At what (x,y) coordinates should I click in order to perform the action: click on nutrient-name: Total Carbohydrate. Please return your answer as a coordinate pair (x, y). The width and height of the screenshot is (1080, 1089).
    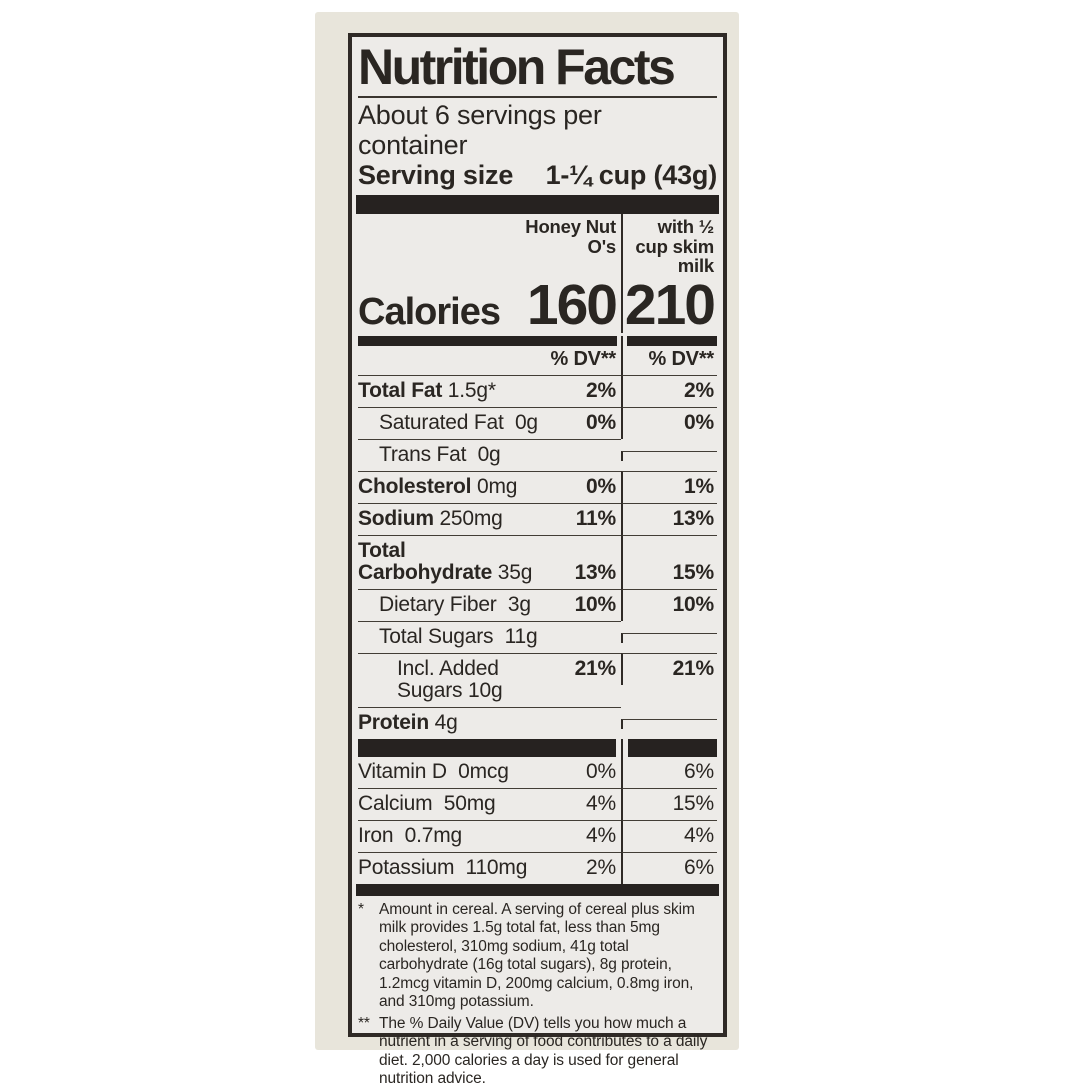
    Looking at the image, I should click on (425, 561).